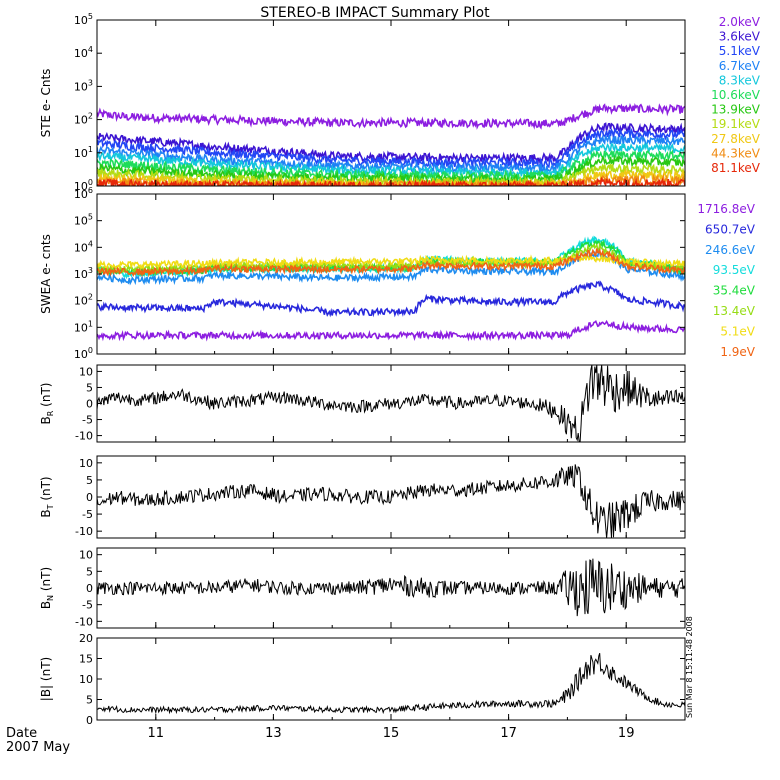  I want to click on legend-entry-1.9eV: 1.9eV, so click(737, 352).